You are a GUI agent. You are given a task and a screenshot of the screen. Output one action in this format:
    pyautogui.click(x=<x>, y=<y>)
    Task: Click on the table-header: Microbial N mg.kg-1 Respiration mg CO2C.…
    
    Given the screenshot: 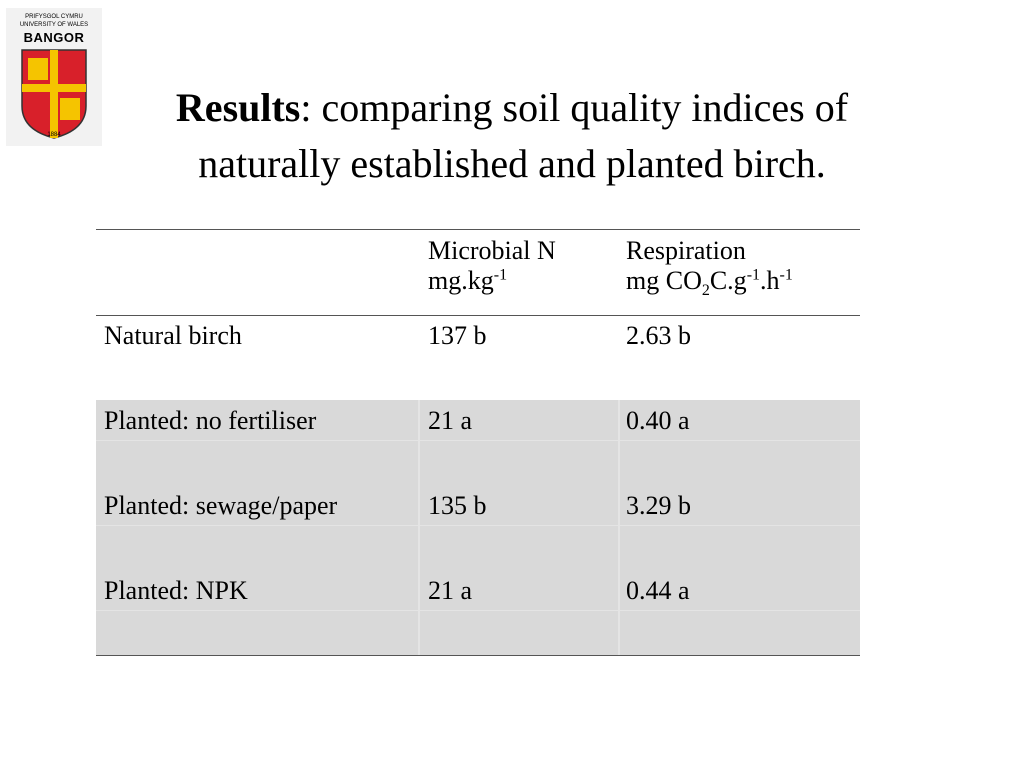 What is the action you would take?
    pyautogui.click(x=478, y=272)
    